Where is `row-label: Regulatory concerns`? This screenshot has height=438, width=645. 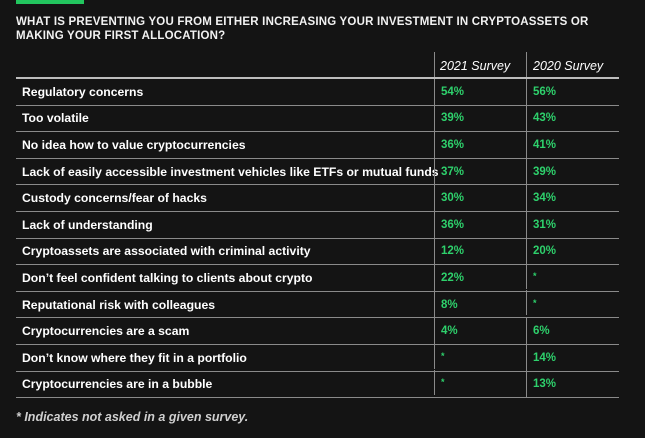
row-label: Regulatory concerns is located at coordinates (83, 91).